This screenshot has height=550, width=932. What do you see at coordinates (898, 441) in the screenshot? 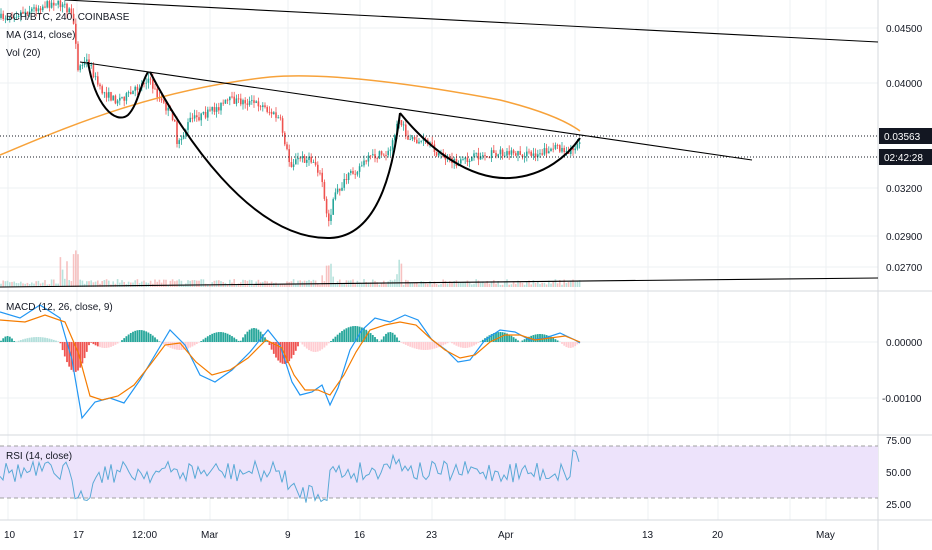
I see `rsi-tick: 75.00` at bounding box center [898, 441].